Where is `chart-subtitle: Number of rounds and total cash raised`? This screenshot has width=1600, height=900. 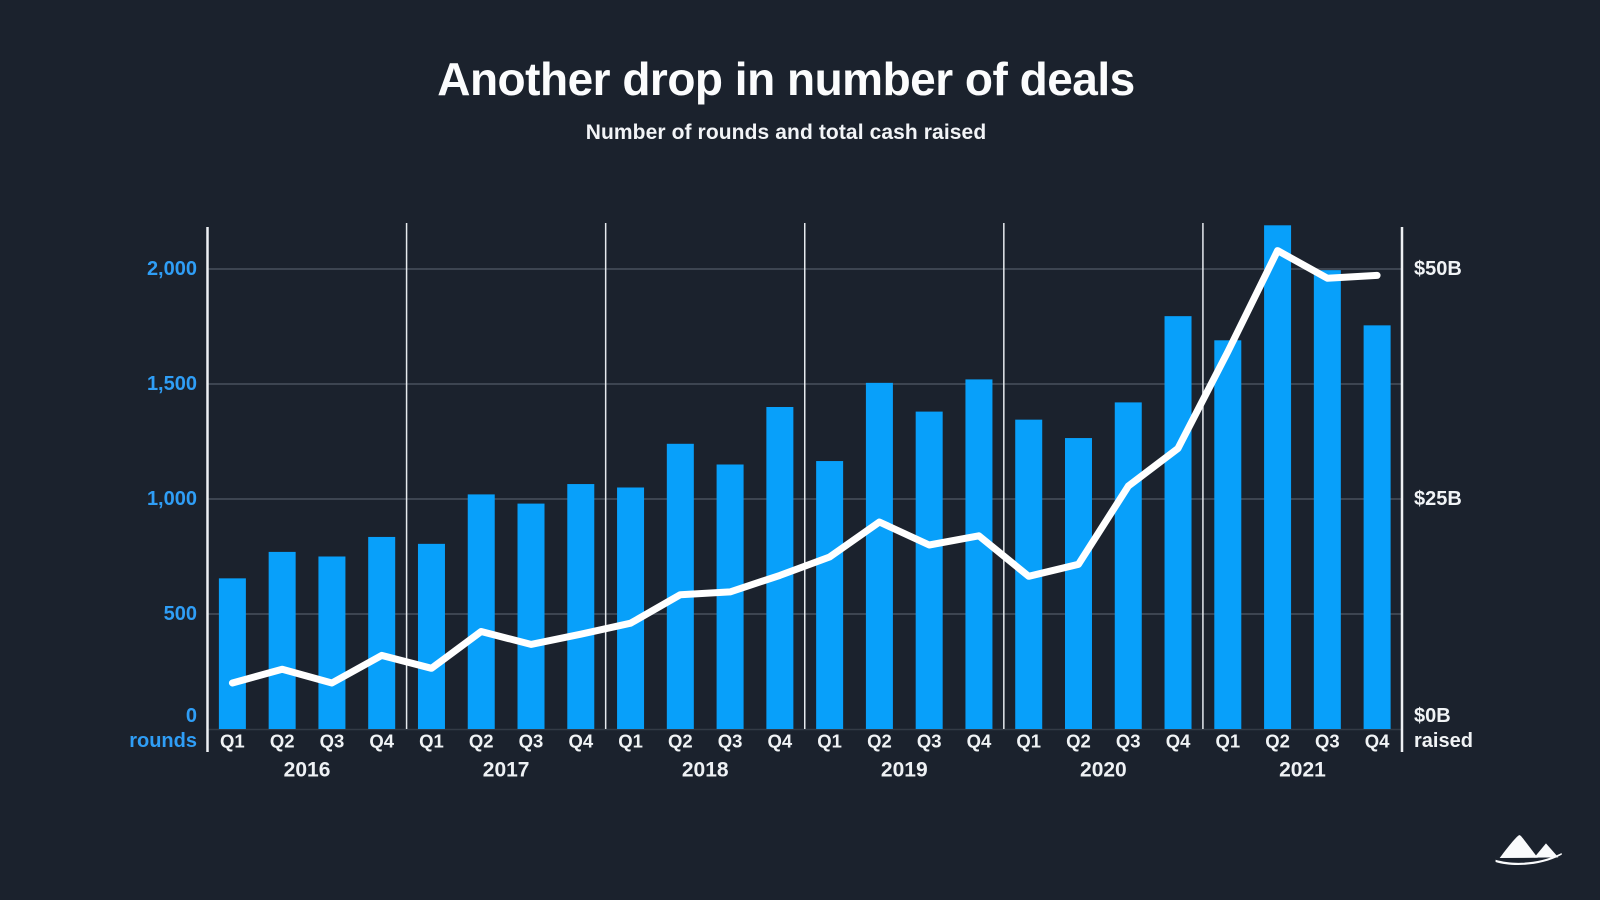
chart-subtitle: Number of rounds and total cash raised is located at coordinates (786, 132).